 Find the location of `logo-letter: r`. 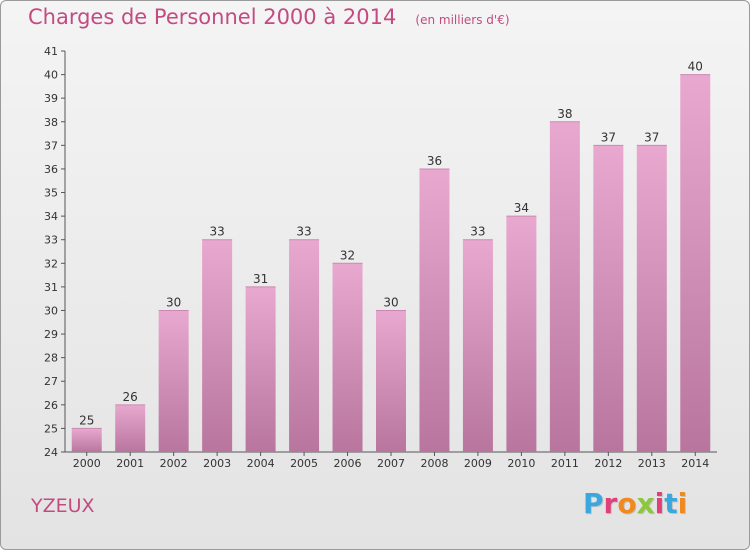

logo-letter: r is located at coordinates (610, 503).